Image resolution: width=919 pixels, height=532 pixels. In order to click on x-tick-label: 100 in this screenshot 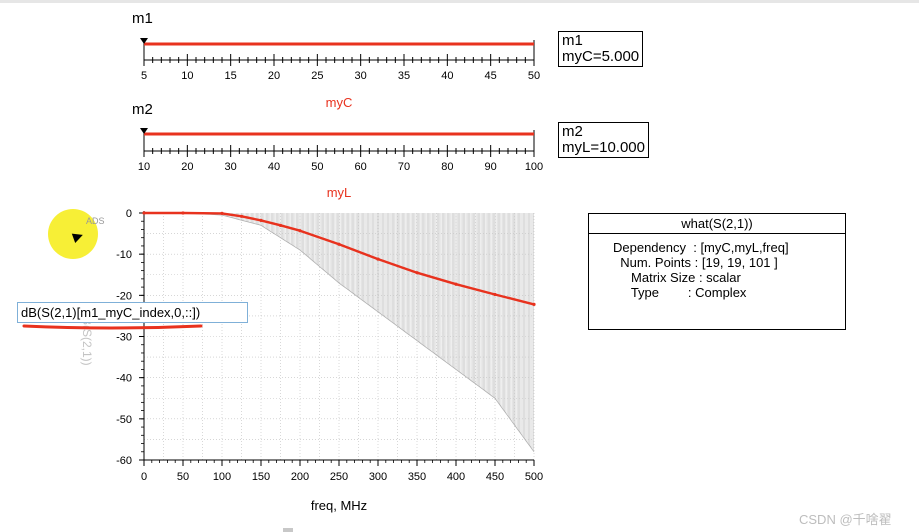, I will do `click(222, 477)`.